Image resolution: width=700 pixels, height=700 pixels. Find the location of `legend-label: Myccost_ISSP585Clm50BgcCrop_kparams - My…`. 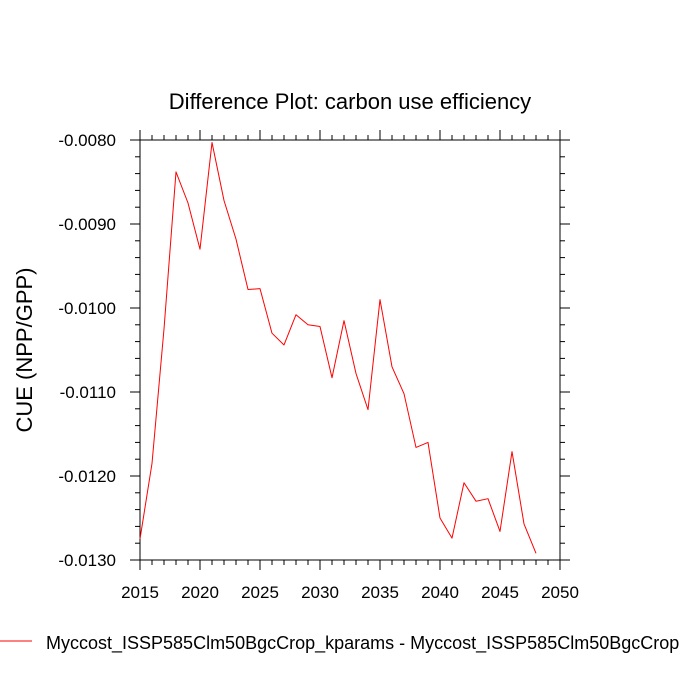

legend-label: Myccost_ISSP585Clm50BgcCrop_kparams - My… is located at coordinates (362, 643).